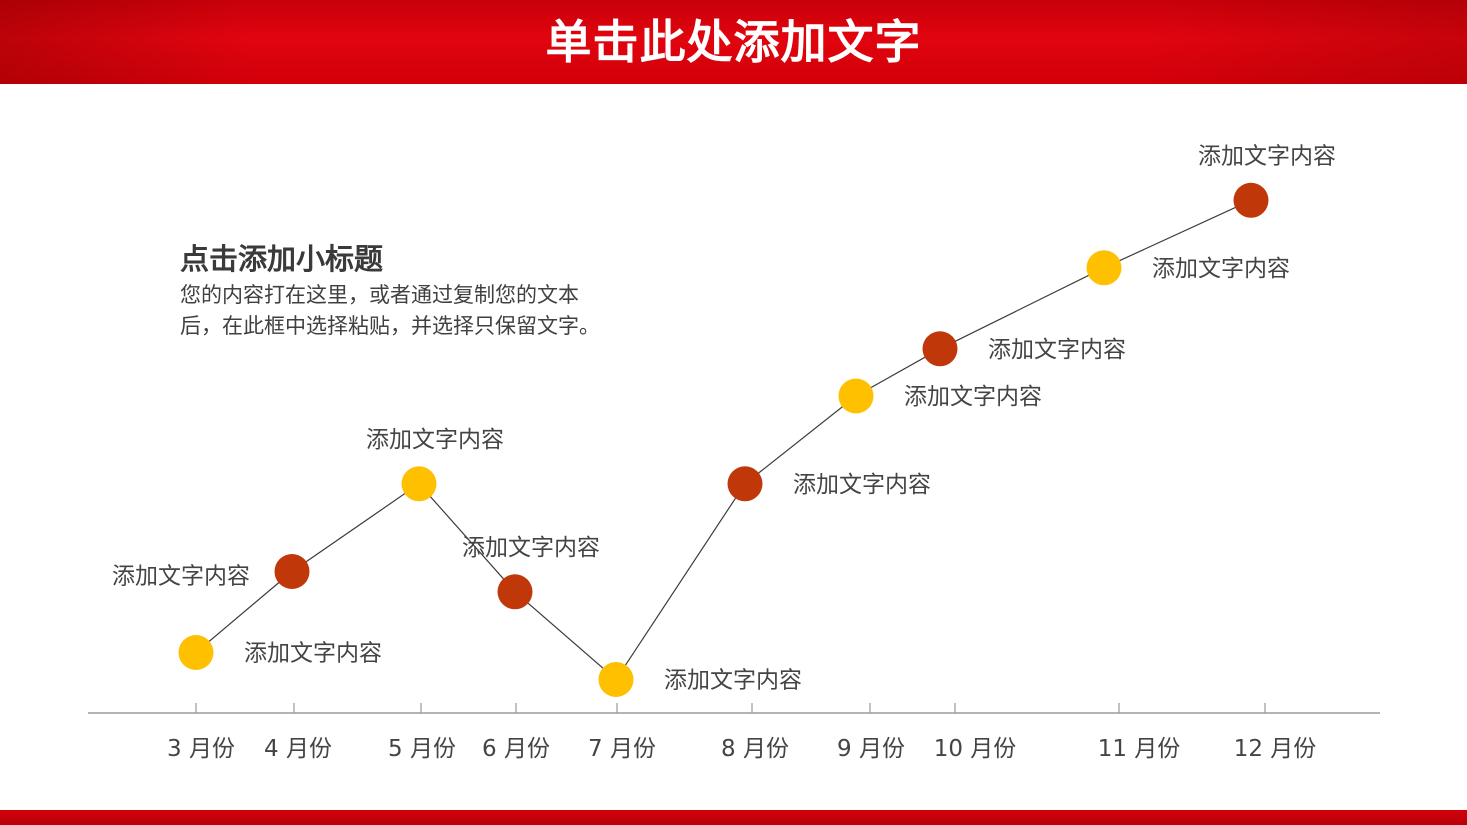  I want to click on x-tick-label: 3 月份, so click(201, 749).